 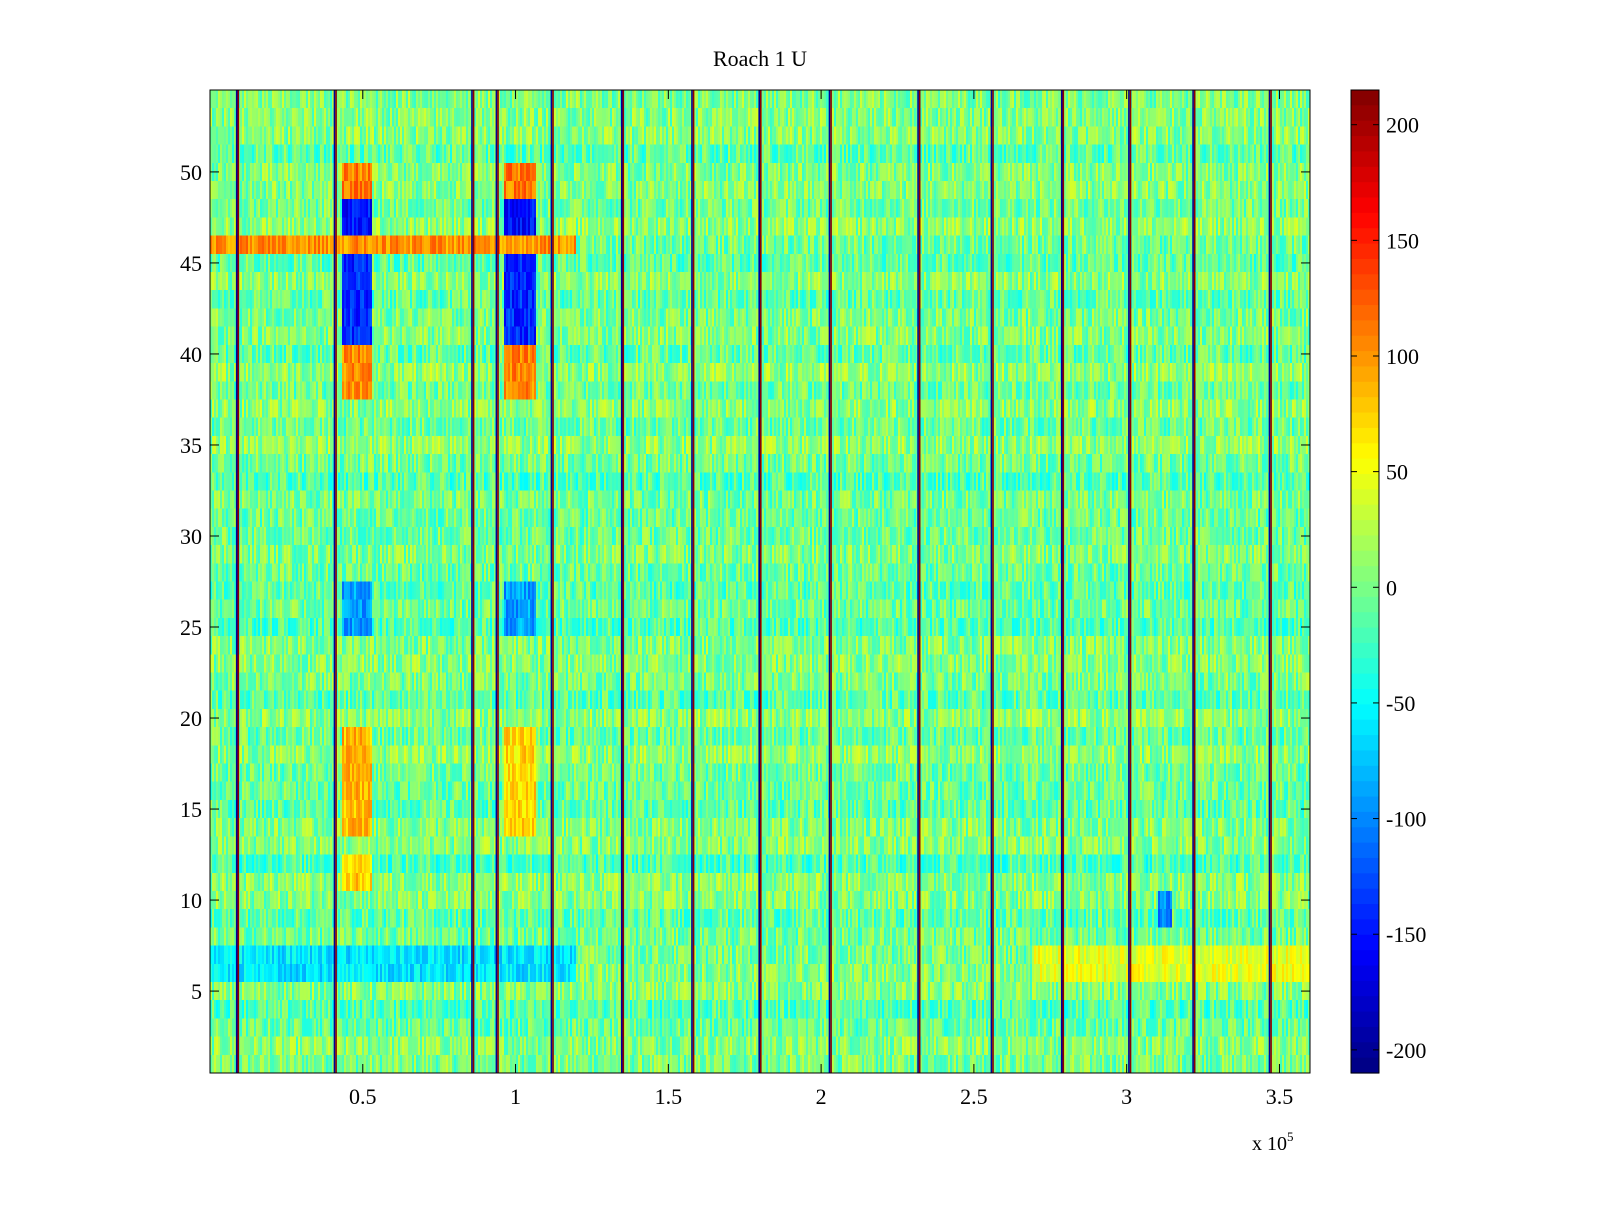 I want to click on chart-title: Roach 1 U, so click(x=760, y=58).